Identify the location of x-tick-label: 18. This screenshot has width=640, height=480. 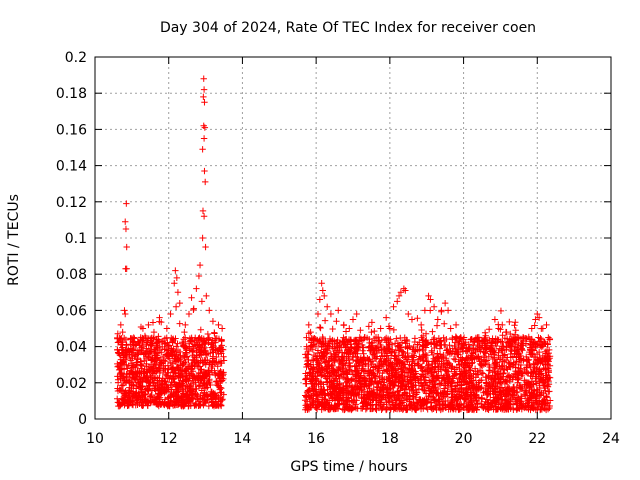
(390, 439).